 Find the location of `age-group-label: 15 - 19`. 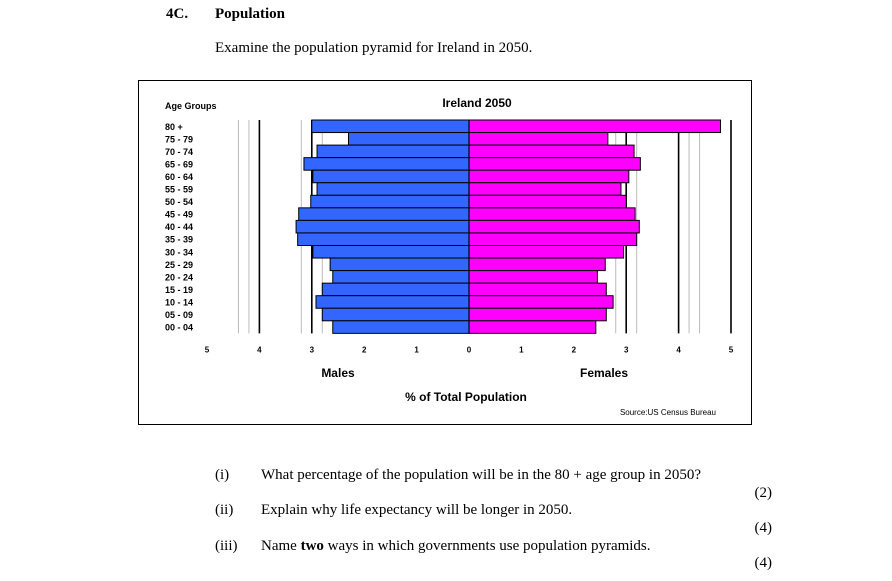

age-group-label: 15 - 19 is located at coordinates (179, 290).